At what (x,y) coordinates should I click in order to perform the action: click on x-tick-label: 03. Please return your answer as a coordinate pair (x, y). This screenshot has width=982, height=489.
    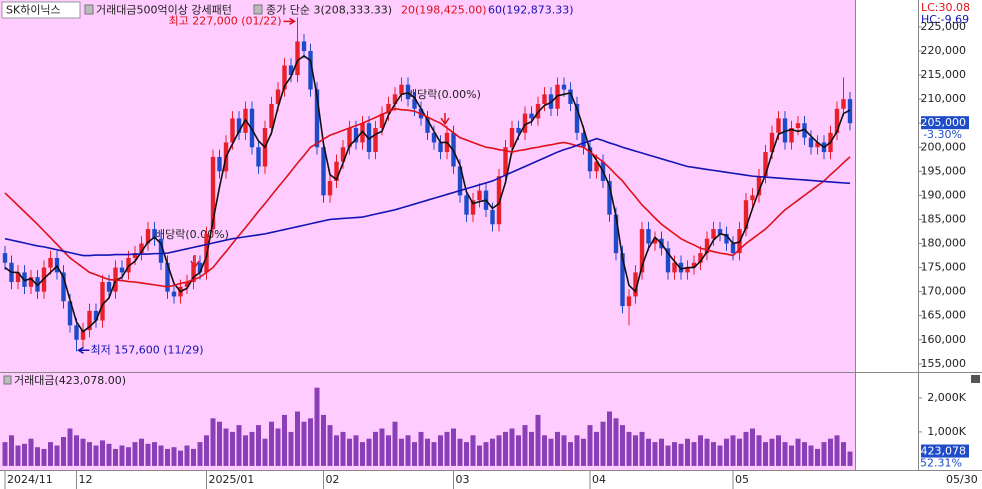
    Looking at the image, I should click on (463, 479).